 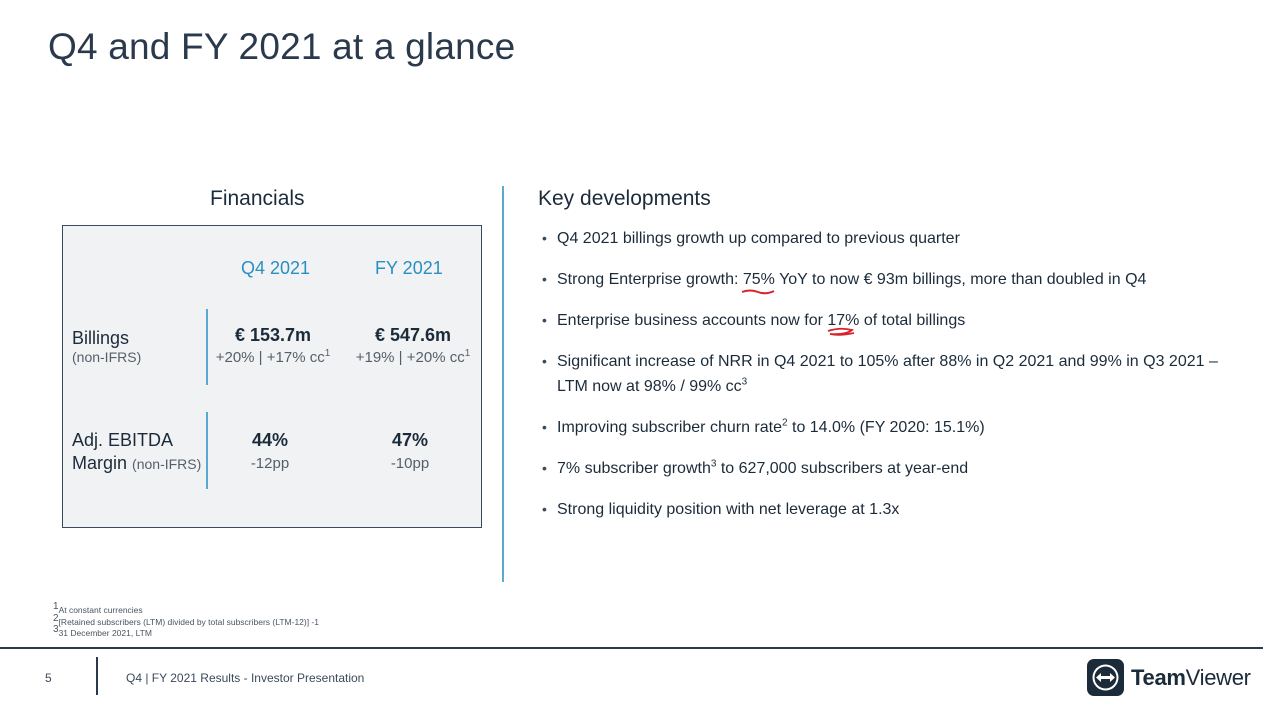 I want to click on key-developments-heading: Key developments, so click(x=624, y=198).